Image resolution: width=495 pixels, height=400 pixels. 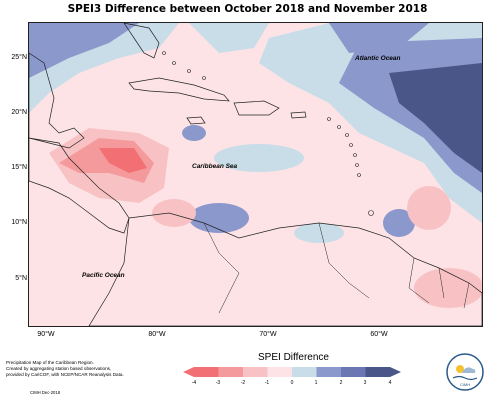 What do you see at coordinates (429, 208) in the screenshot?
I see `field-pink-east` at bounding box center [429, 208].